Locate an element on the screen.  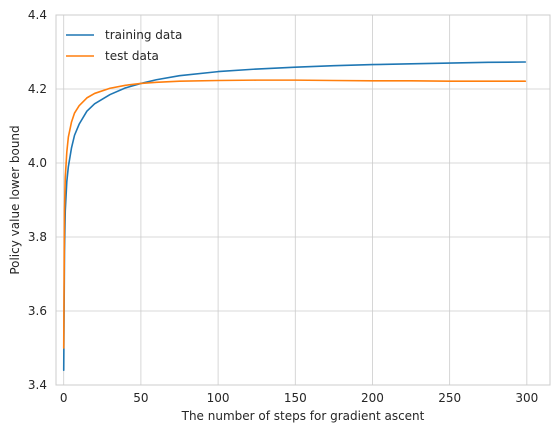
x-tick-label: 300 is located at coordinates (526, 398).